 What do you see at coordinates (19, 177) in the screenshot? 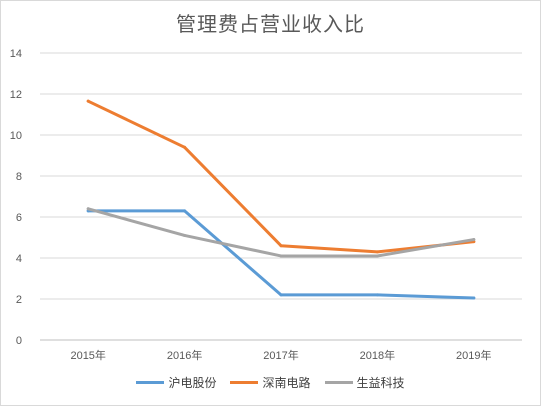
I see `y-tick-label: 8` at bounding box center [19, 177].